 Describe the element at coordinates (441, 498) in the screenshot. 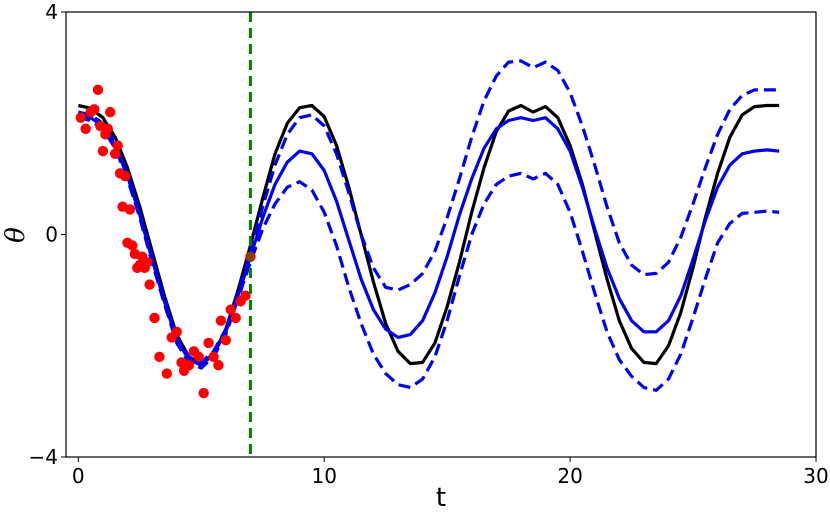

I see `x-axis-label: t` at that location.